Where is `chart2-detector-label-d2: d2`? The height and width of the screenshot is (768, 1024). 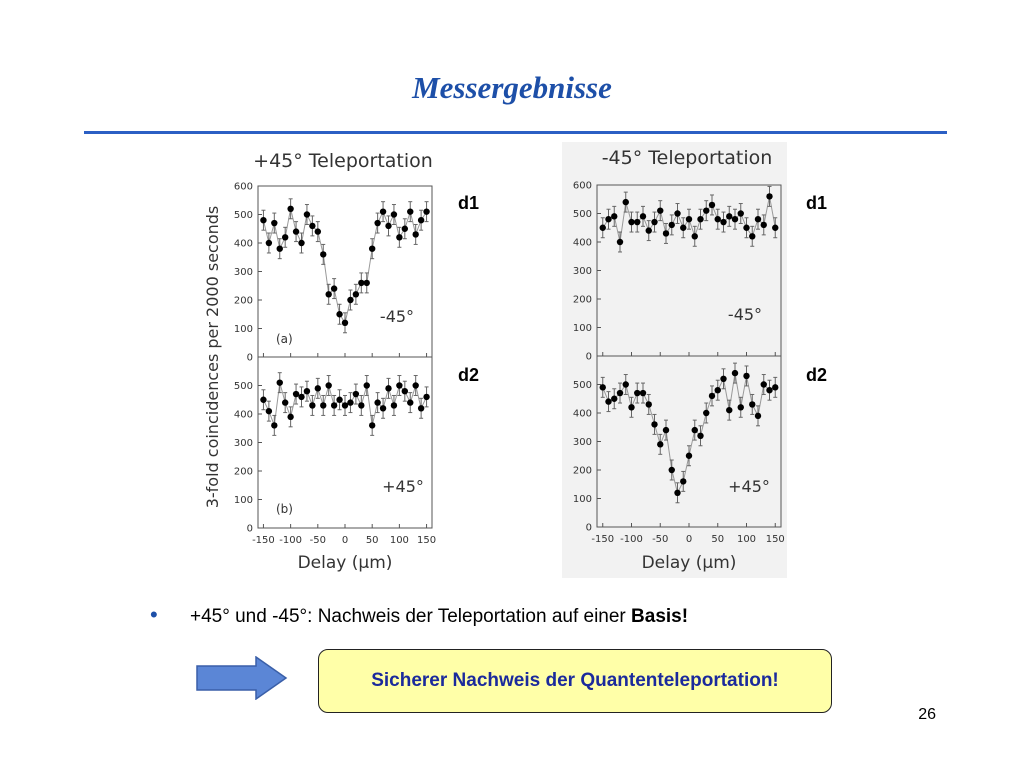
chart2-detector-label-d2: d2 is located at coordinates (816, 375).